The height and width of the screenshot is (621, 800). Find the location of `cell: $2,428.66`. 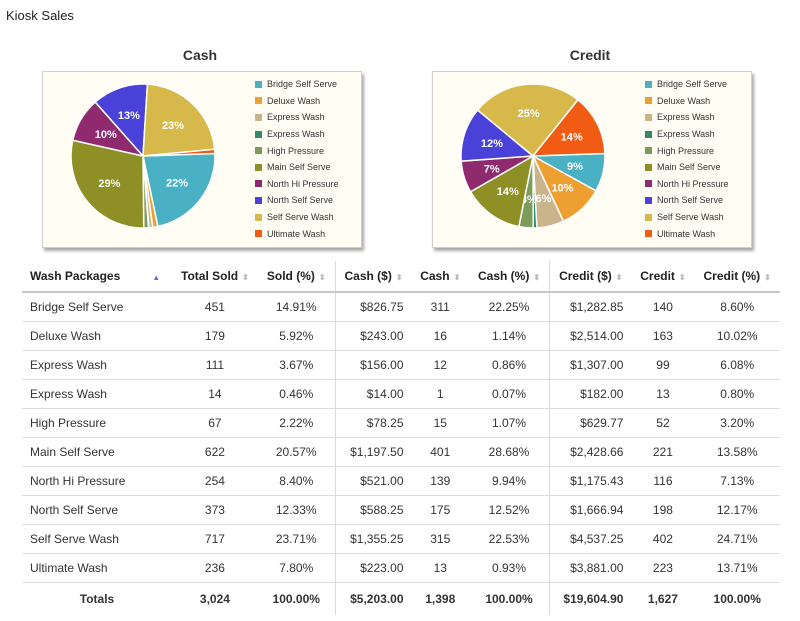

cell: $2,428.66 is located at coordinates (590, 452).